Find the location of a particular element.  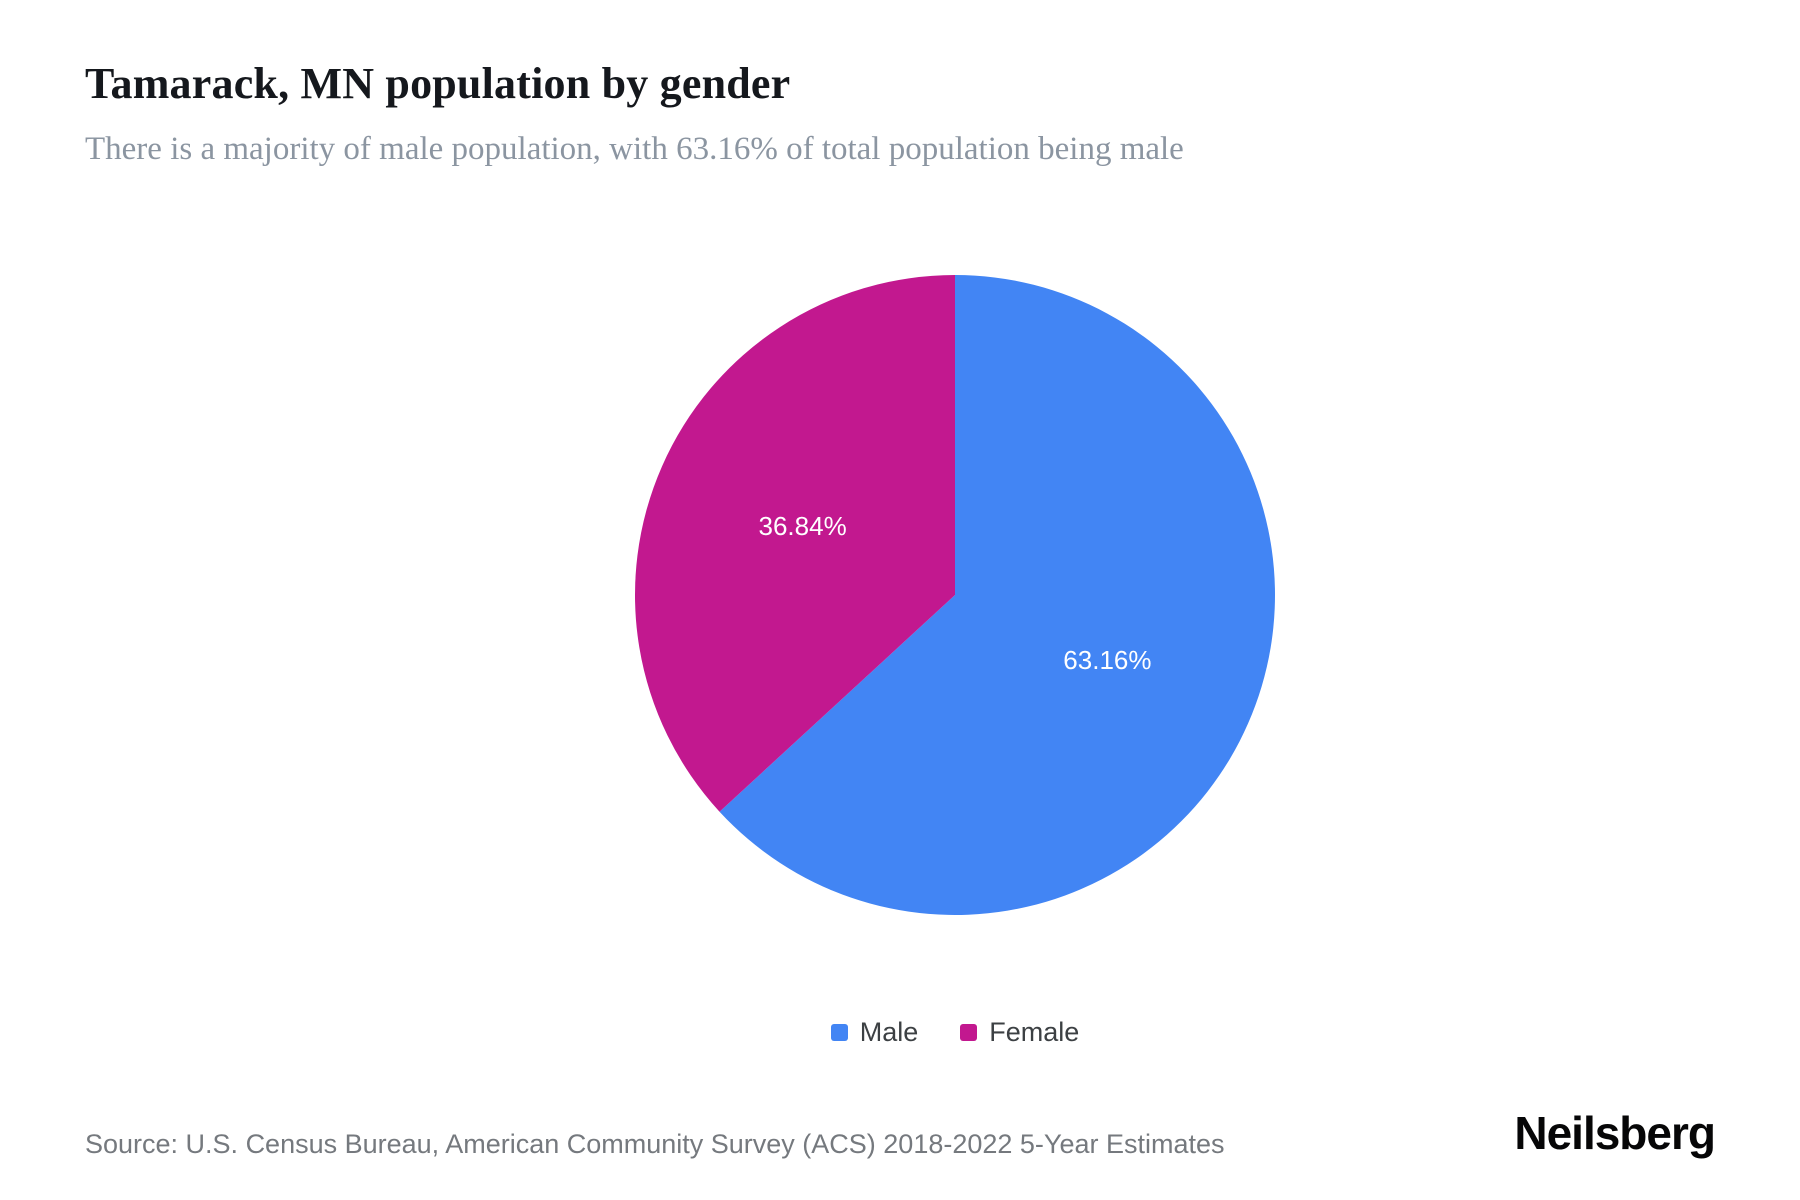

pie-value-label-female: 36.84% is located at coordinates (803, 525).